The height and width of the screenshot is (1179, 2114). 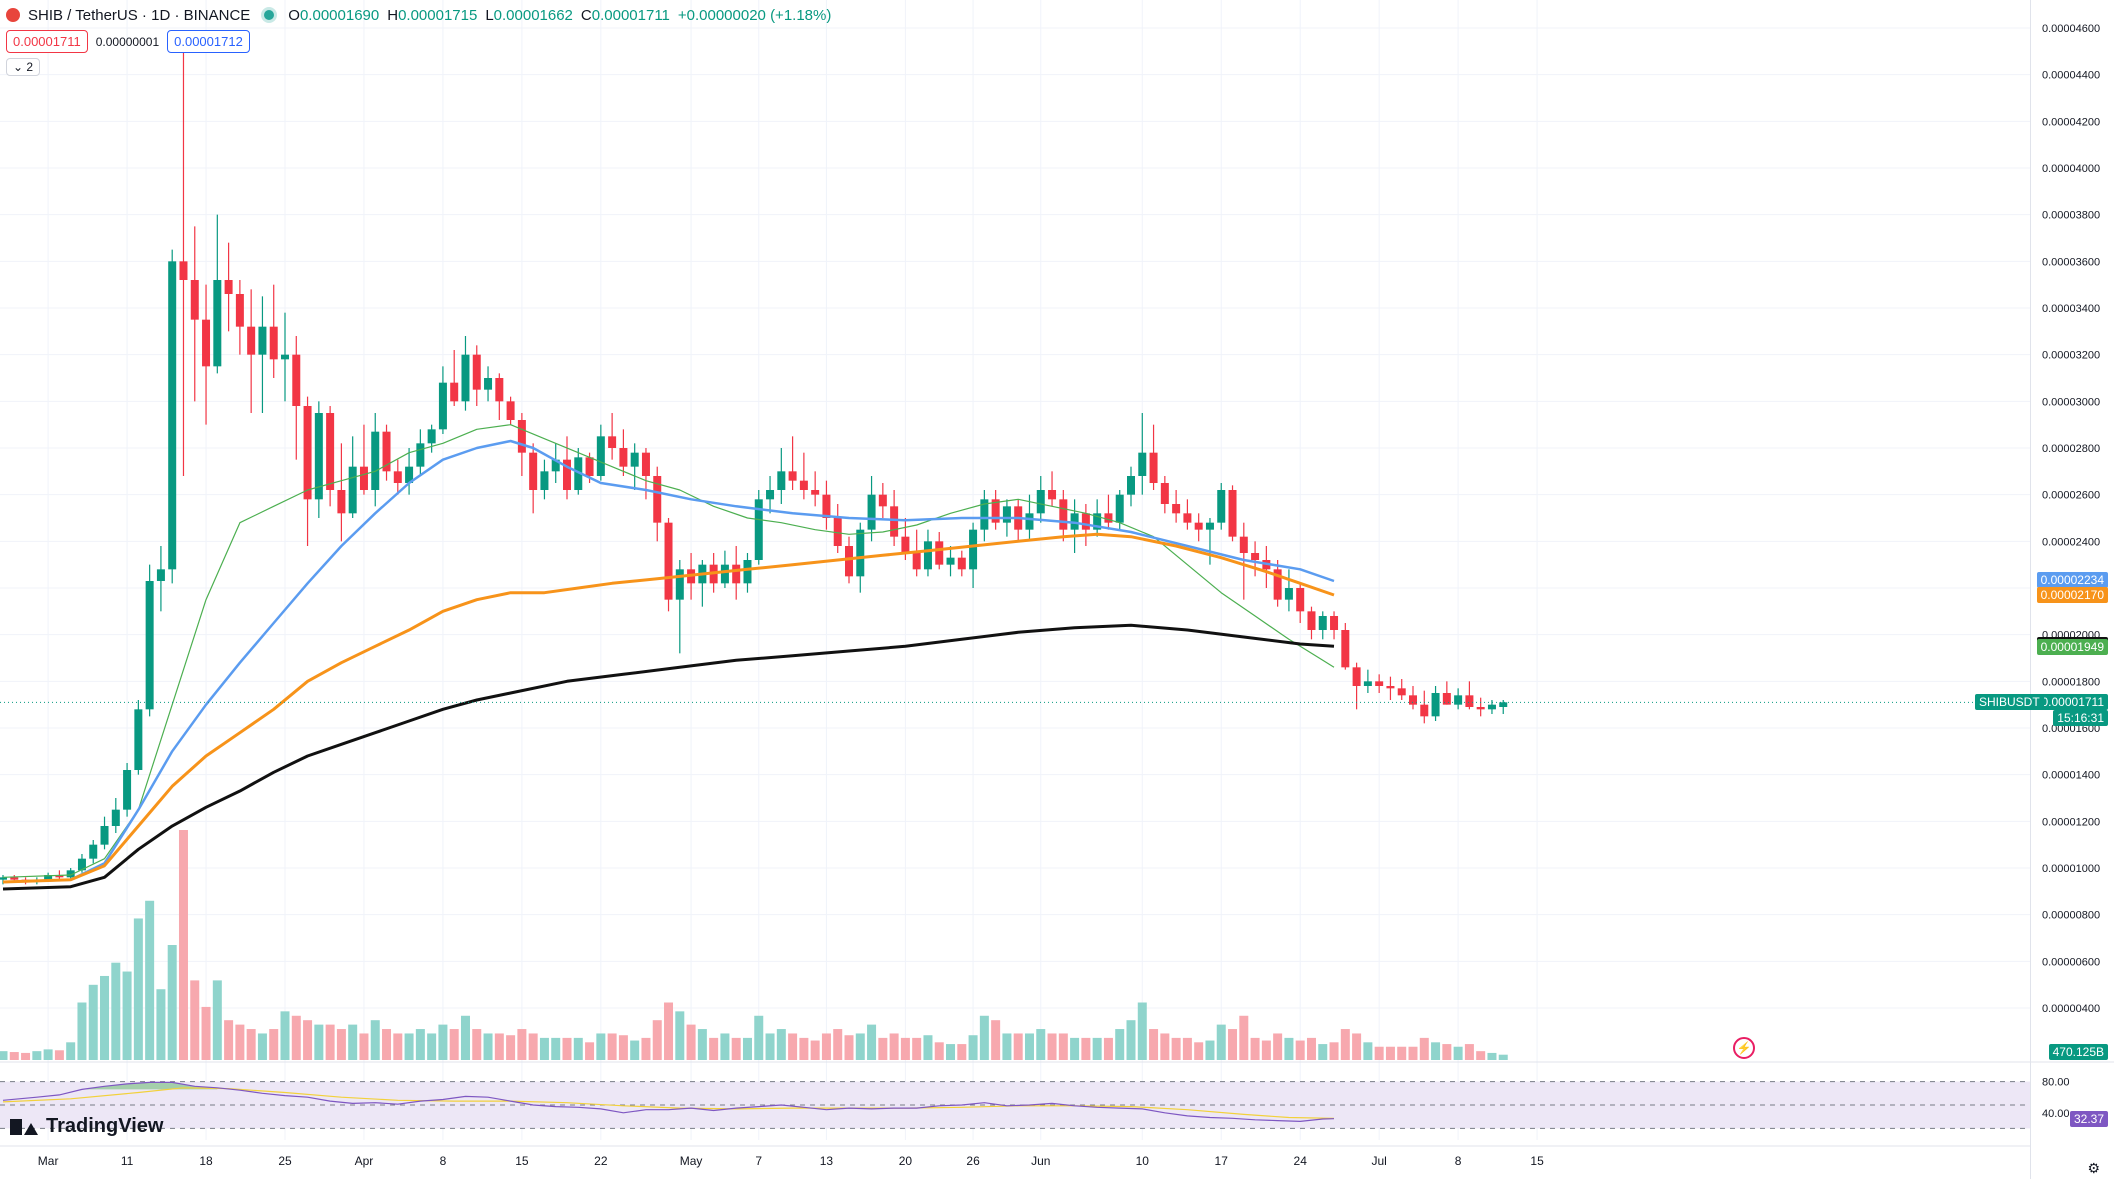 What do you see at coordinates (139, 15) in the screenshot?
I see `symbol-title: SHIB / TetherUS · 1D · BINANCE` at bounding box center [139, 15].